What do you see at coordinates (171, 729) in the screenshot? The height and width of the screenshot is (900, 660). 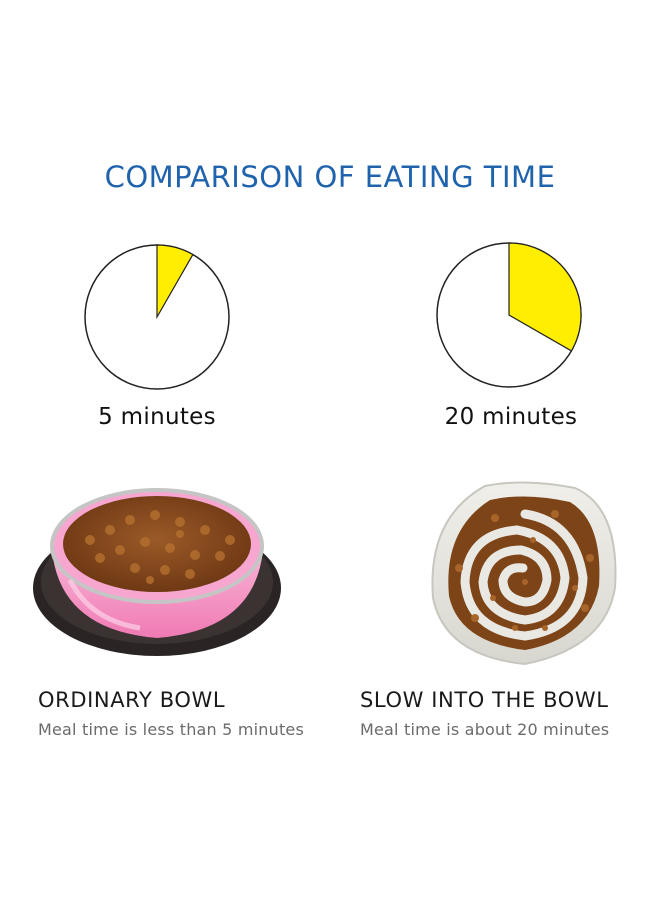 I see `ordinary-bowl-description: Meal time is less than 5 minutes` at bounding box center [171, 729].